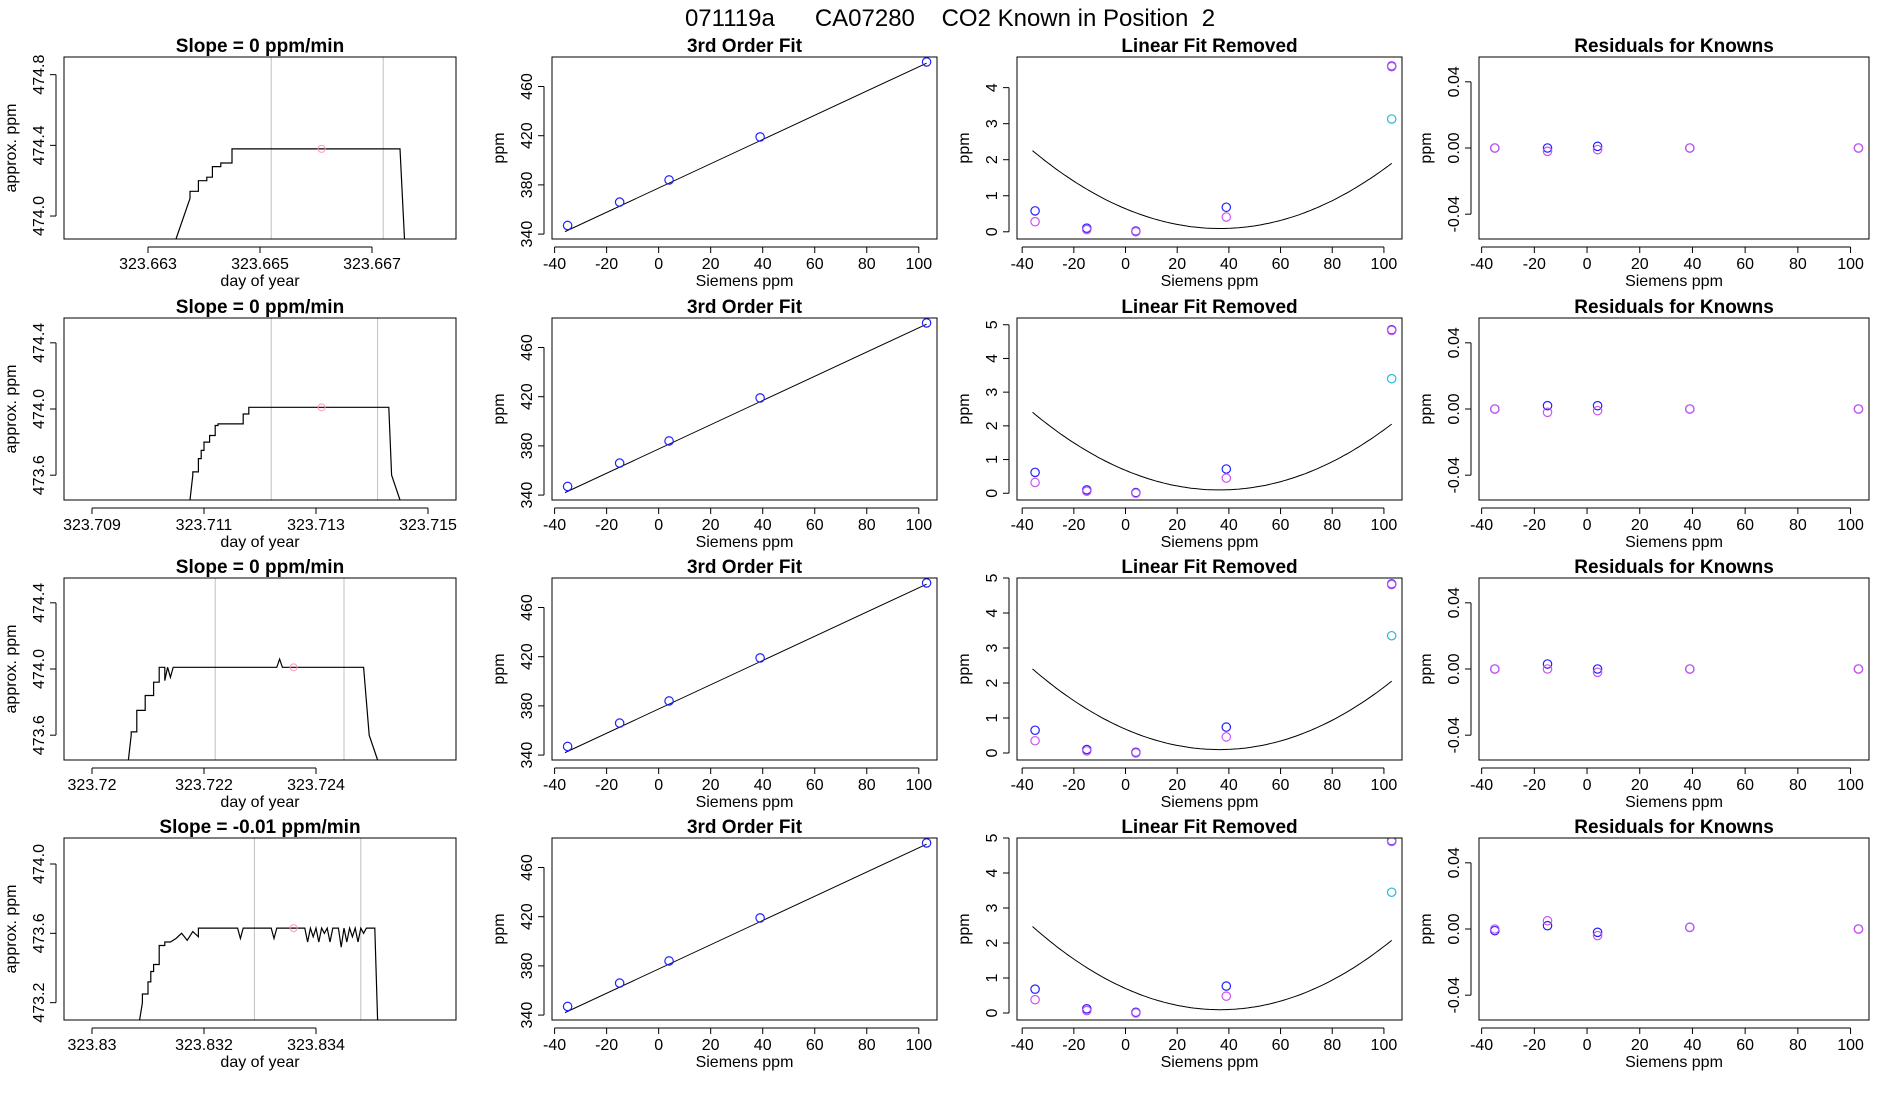  What do you see at coordinates (527, 705) in the screenshot?
I see `y-tick-label: 380` at bounding box center [527, 705].